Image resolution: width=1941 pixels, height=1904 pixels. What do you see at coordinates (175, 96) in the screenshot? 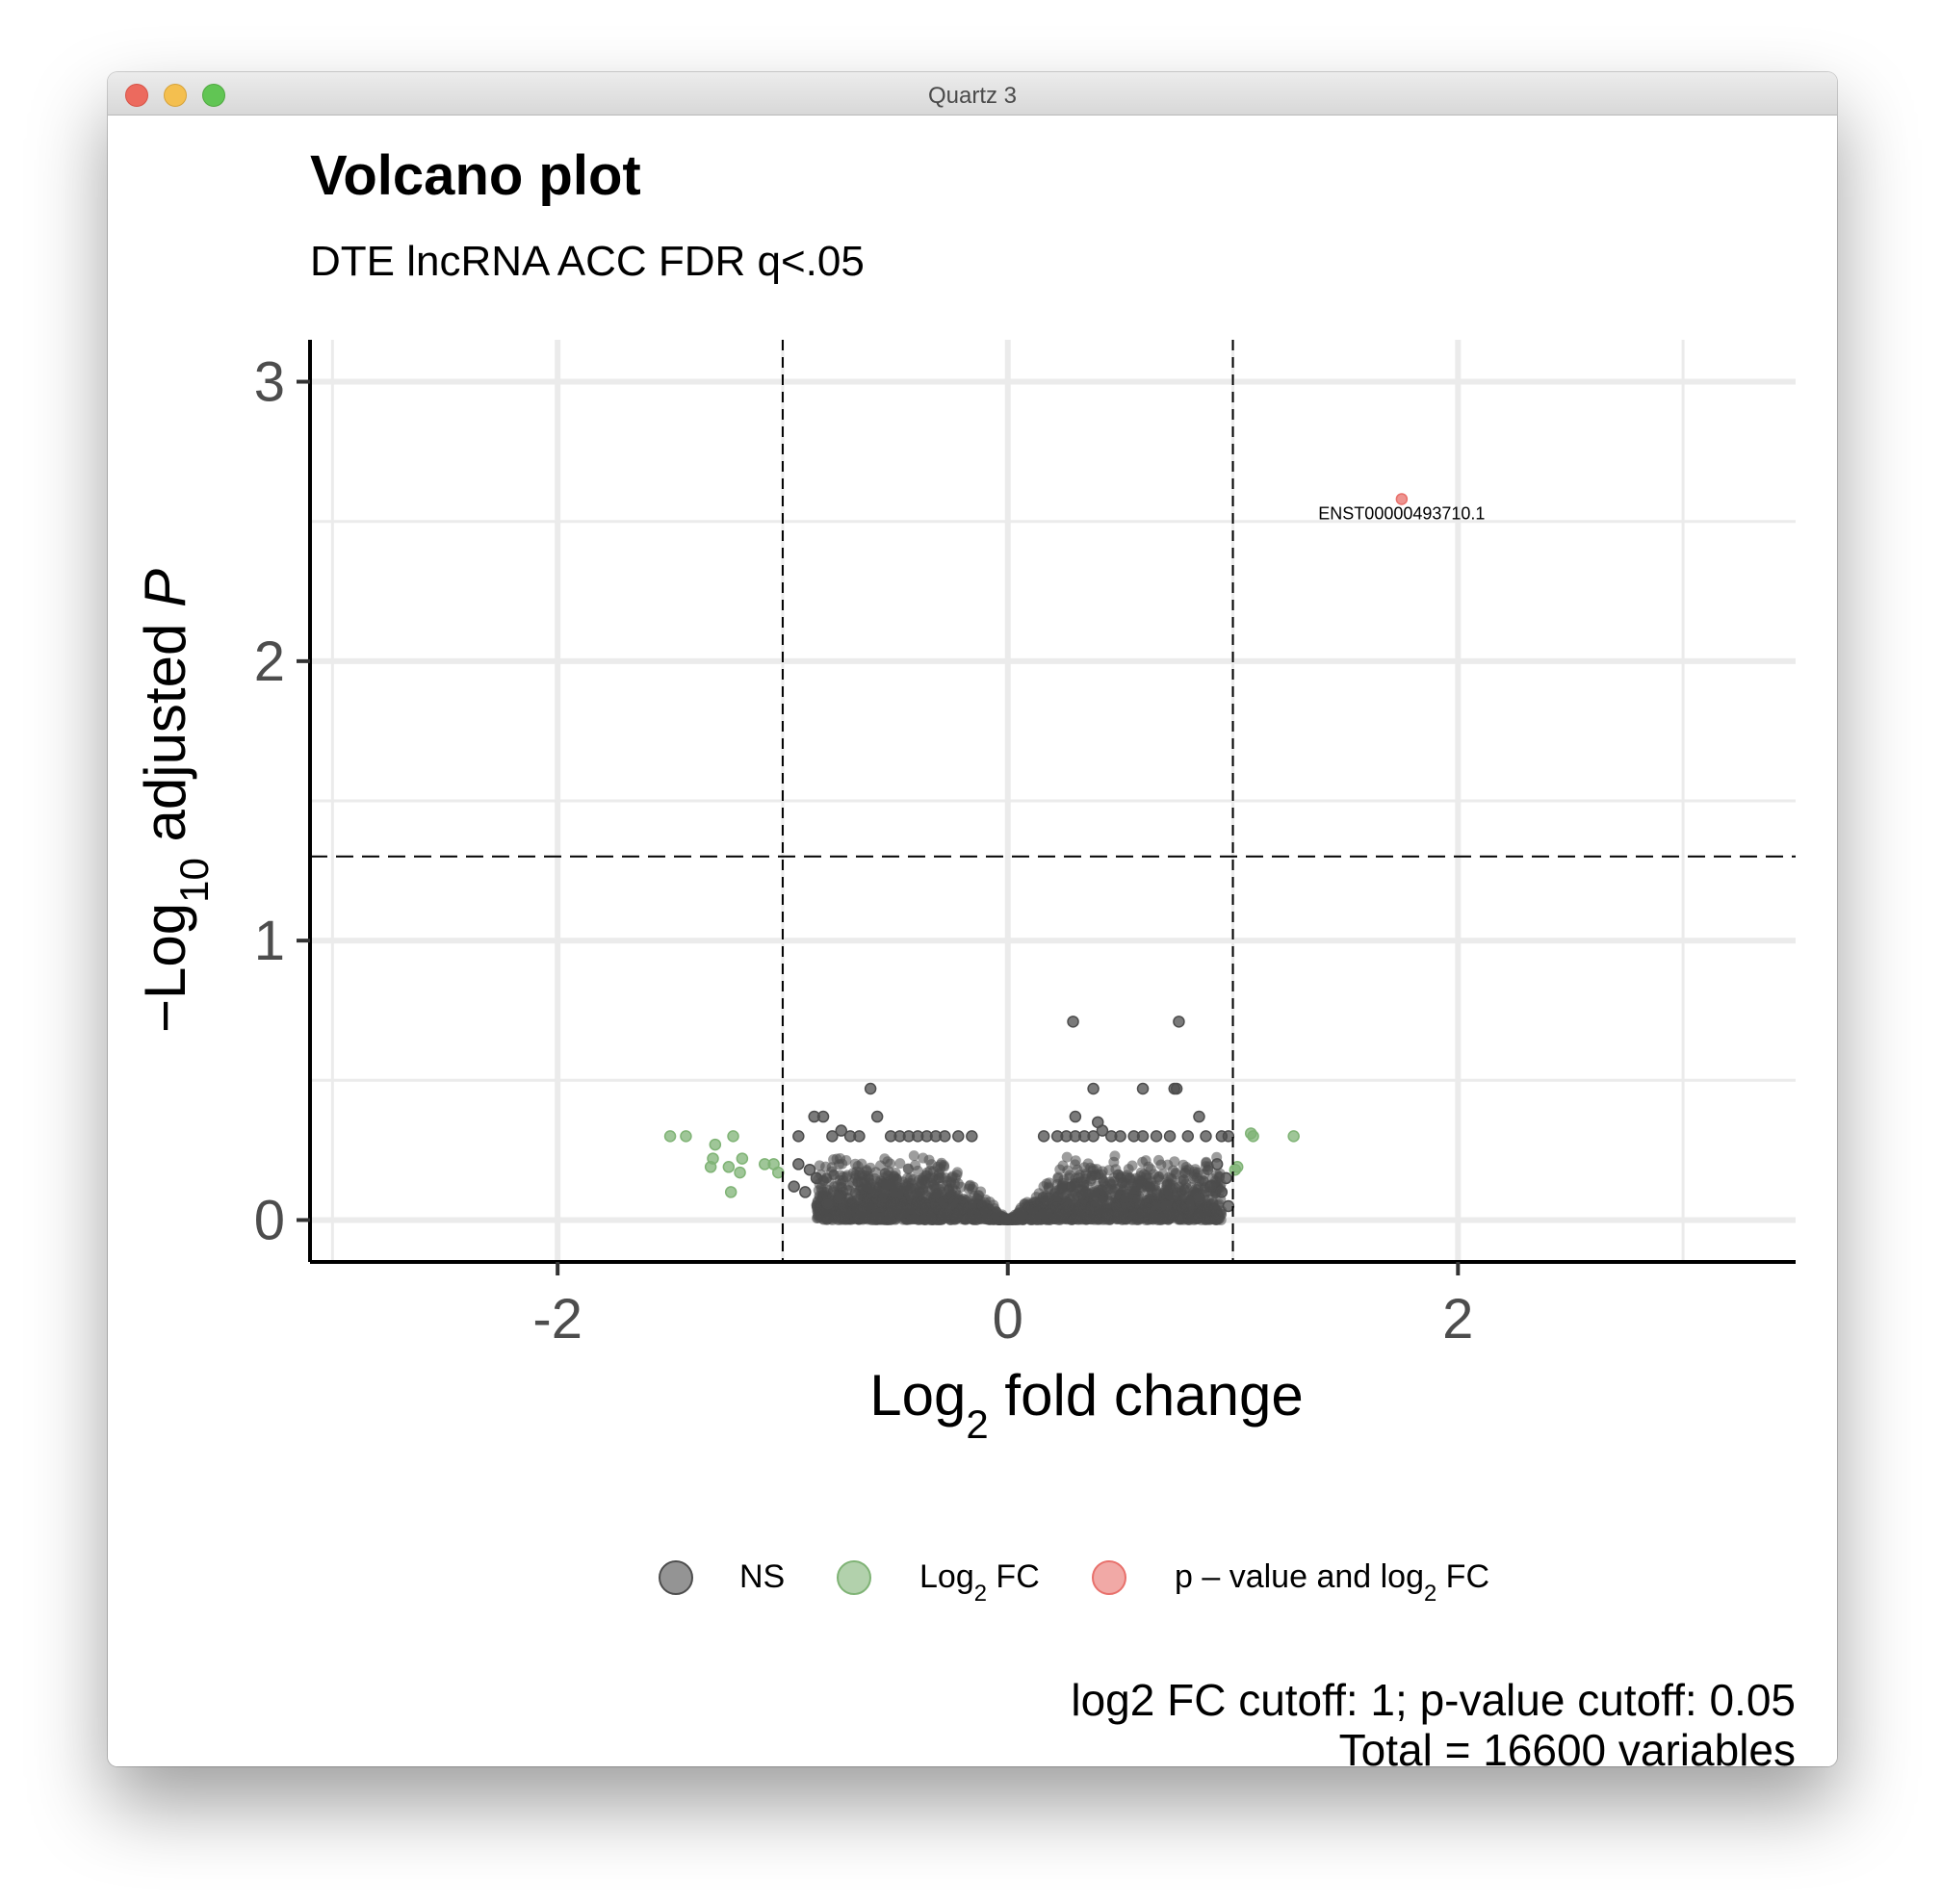
I see `minimize-window-button` at bounding box center [175, 96].